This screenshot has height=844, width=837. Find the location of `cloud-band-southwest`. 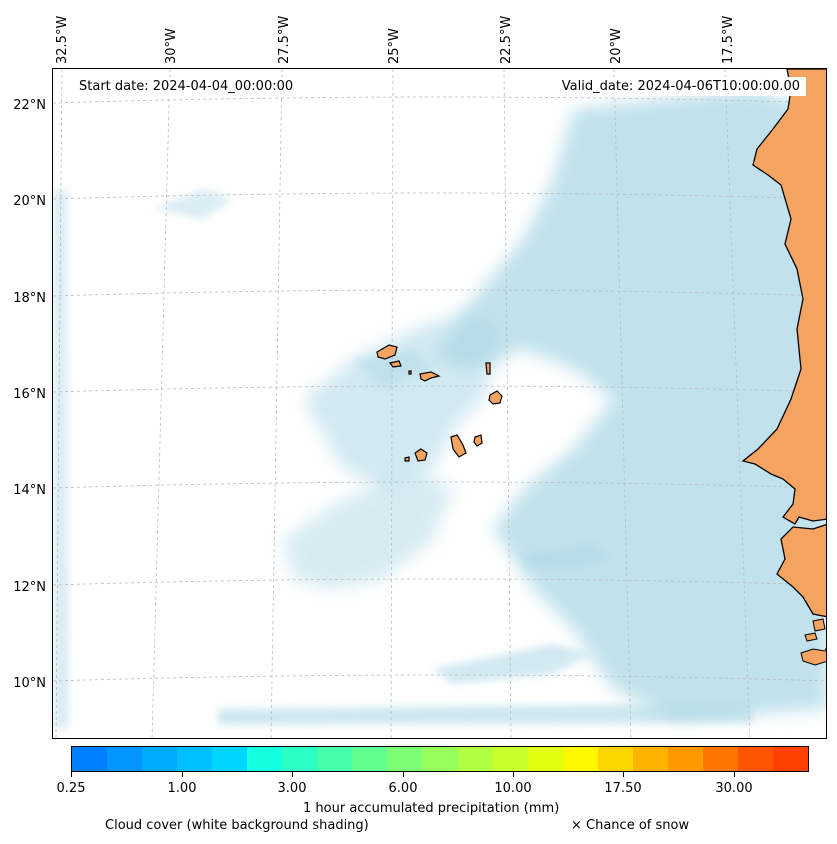

cloud-band-southwest is located at coordinates (368, 529).